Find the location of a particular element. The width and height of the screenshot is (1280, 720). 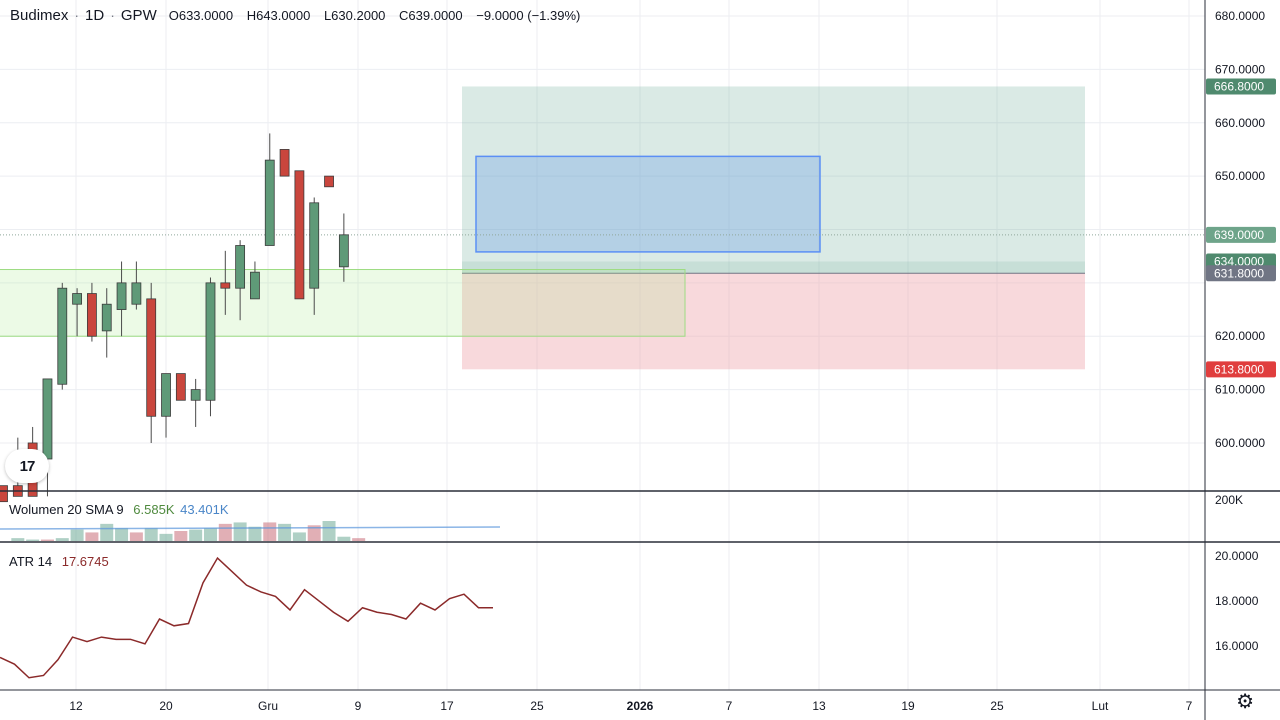

atr-line is located at coordinates (246, 617).